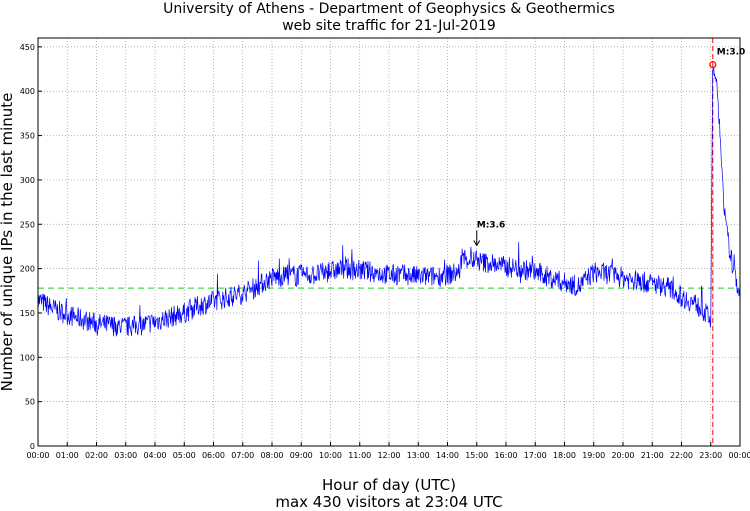 Image resolution: width=750 pixels, height=511 pixels. Describe the element at coordinates (271, 455) in the screenshot. I see `x-tick-label: 08:00` at that location.